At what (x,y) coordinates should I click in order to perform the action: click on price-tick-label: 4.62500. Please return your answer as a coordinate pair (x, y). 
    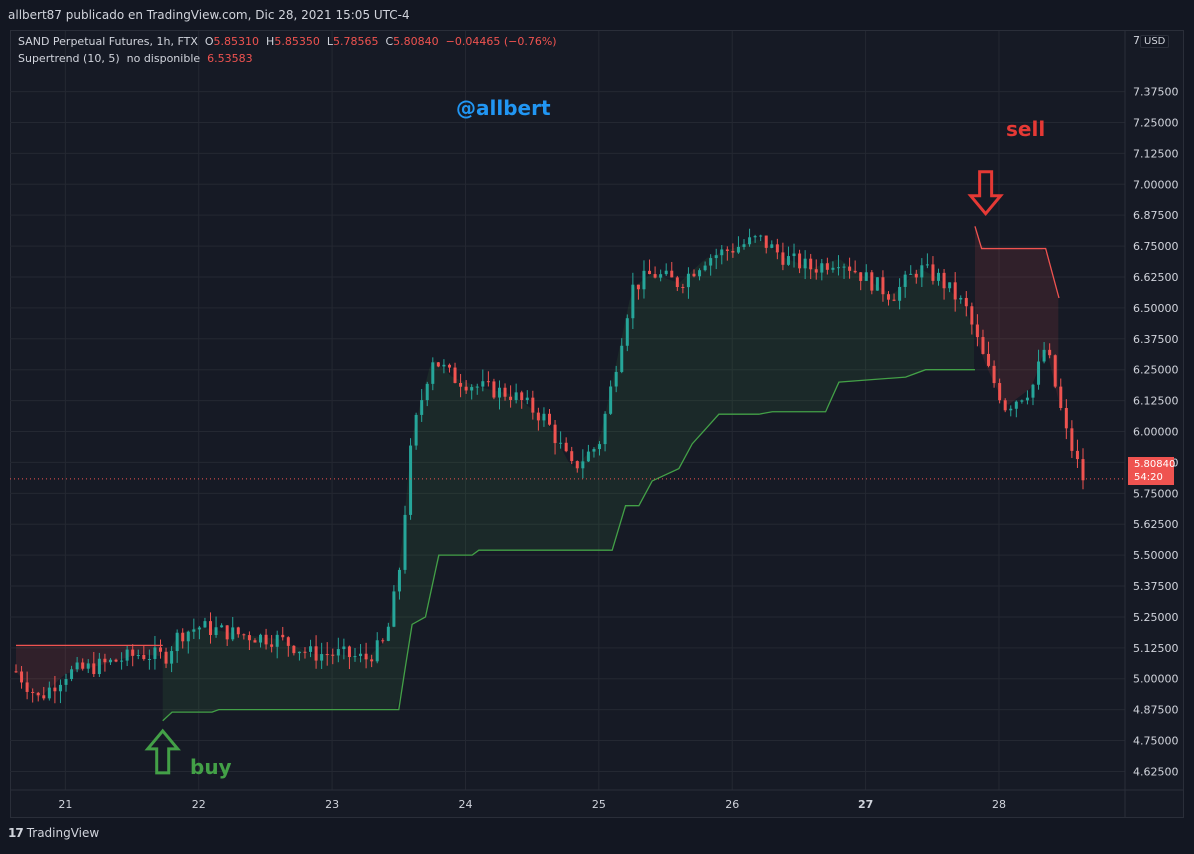
    Looking at the image, I should click on (1156, 771).